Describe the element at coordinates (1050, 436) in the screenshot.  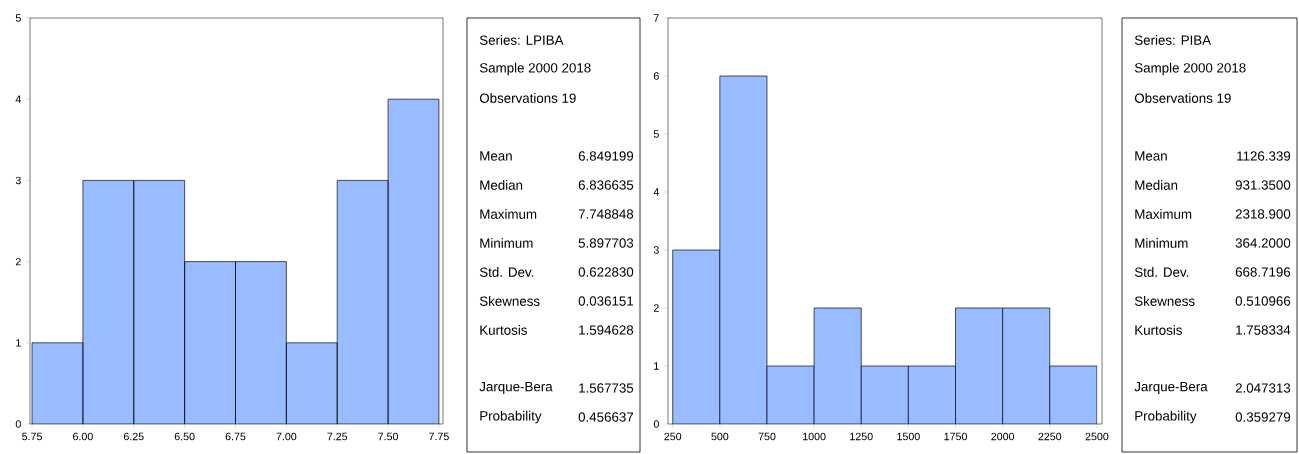
I see `x-tick-label: 2250` at that location.